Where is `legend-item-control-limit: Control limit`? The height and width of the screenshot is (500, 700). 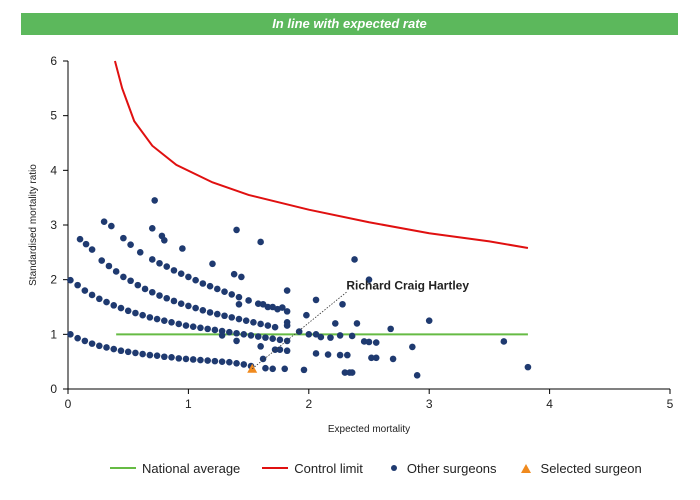 legend-item-control-limit: Control limit is located at coordinates (312, 468).